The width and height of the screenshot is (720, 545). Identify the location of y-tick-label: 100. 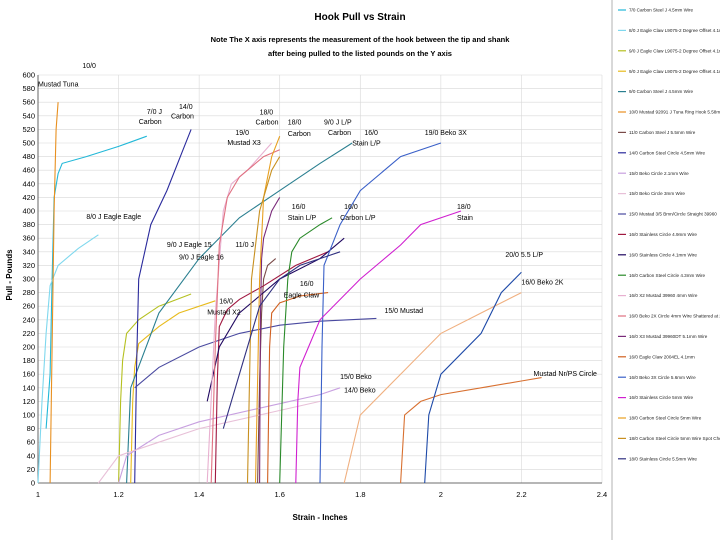
(28, 415).